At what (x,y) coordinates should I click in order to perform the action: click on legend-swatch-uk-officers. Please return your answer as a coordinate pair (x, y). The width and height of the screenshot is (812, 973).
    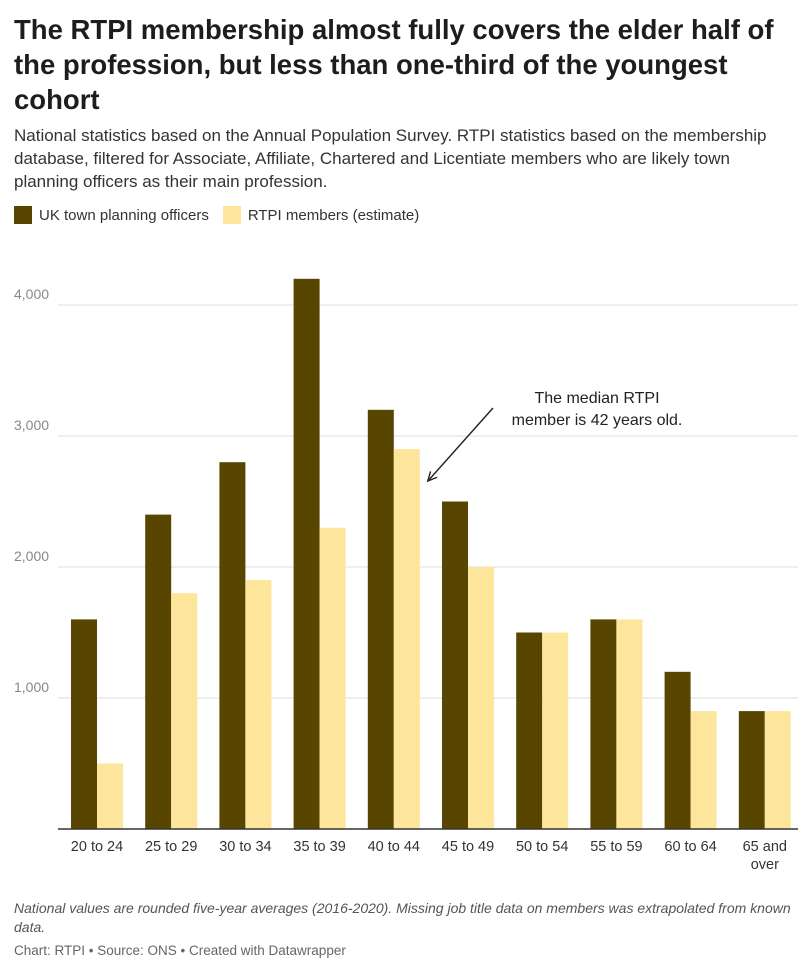
    Looking at the image, I should click on (23, 215).